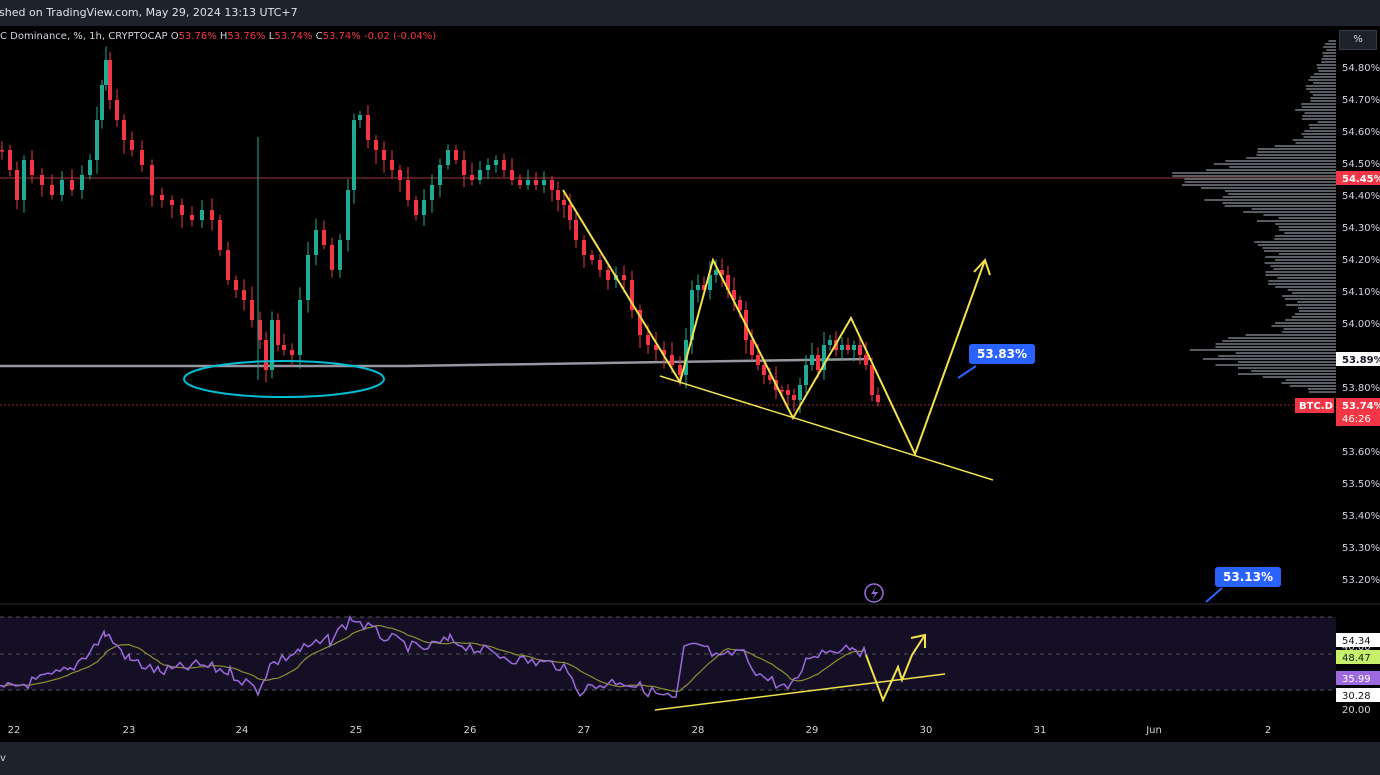 This screenshot has height=775, width=1380. I want to click on callout-label-1: 53.83%, so click(1002, 354).